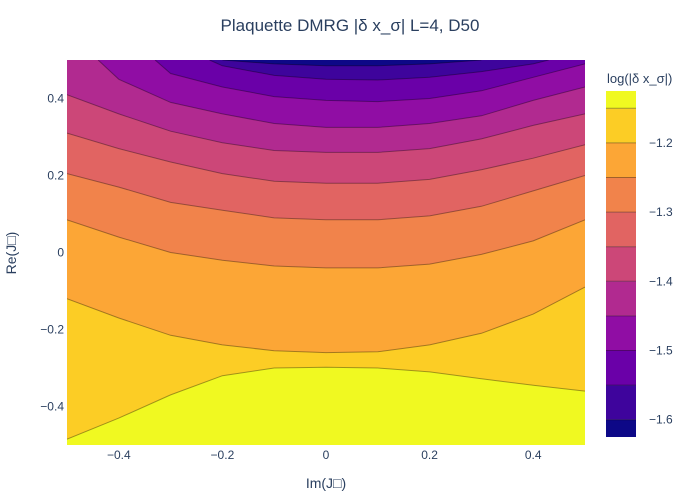 This screenshot has width=700, height=500. Describe the element at coordinates (429, 455) in the screenshot. I see `x-tick-label: 0.2` at that location.